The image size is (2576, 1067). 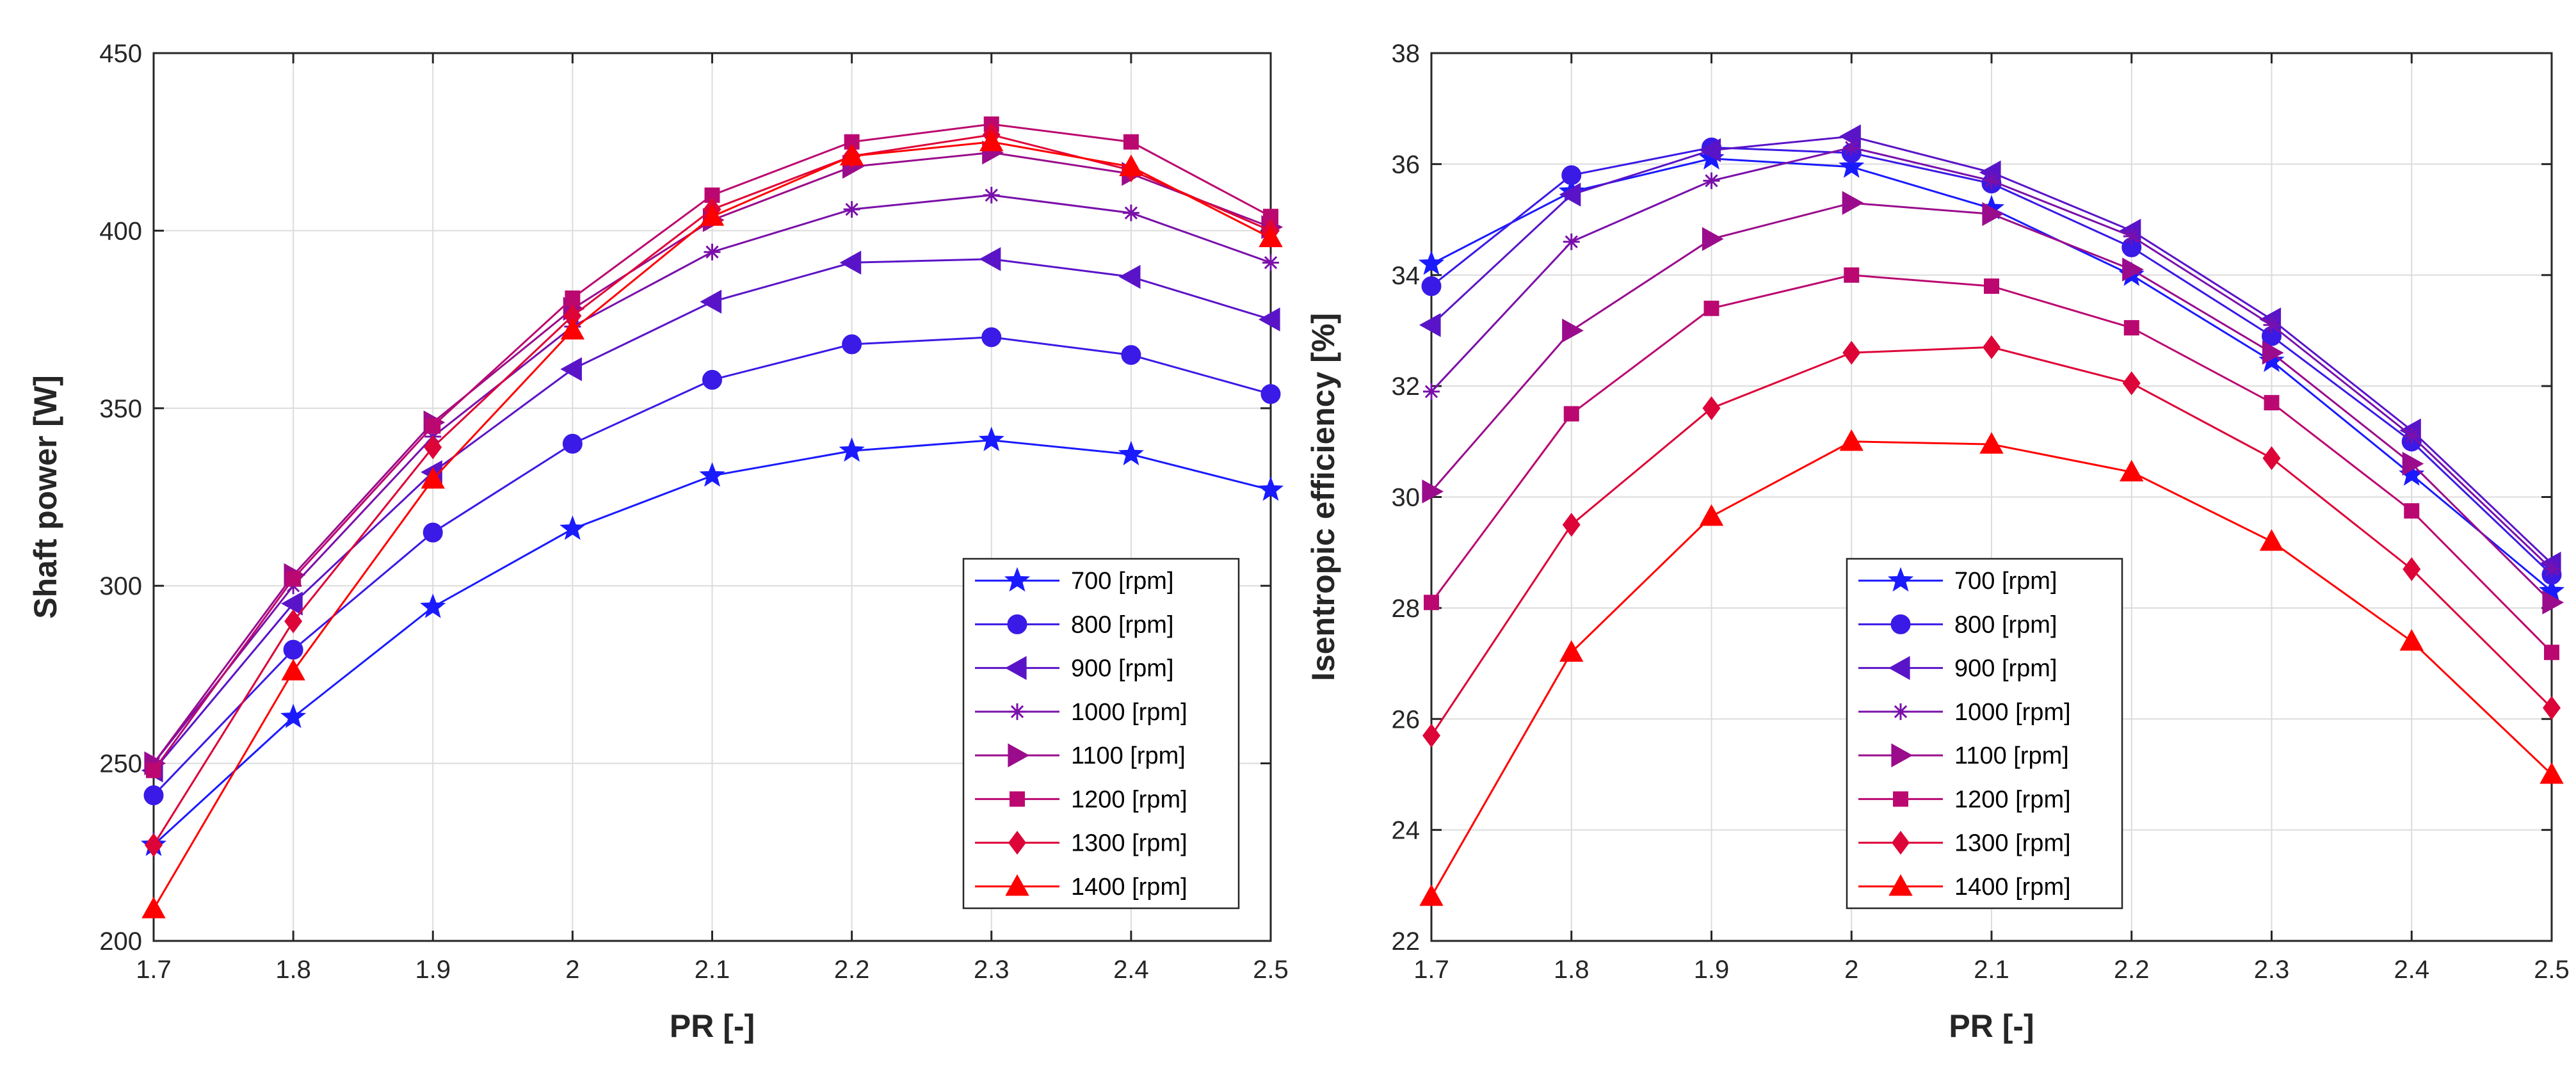 I want to click on legend-label: 1000 [rpm], so click(x=1129, y=713).